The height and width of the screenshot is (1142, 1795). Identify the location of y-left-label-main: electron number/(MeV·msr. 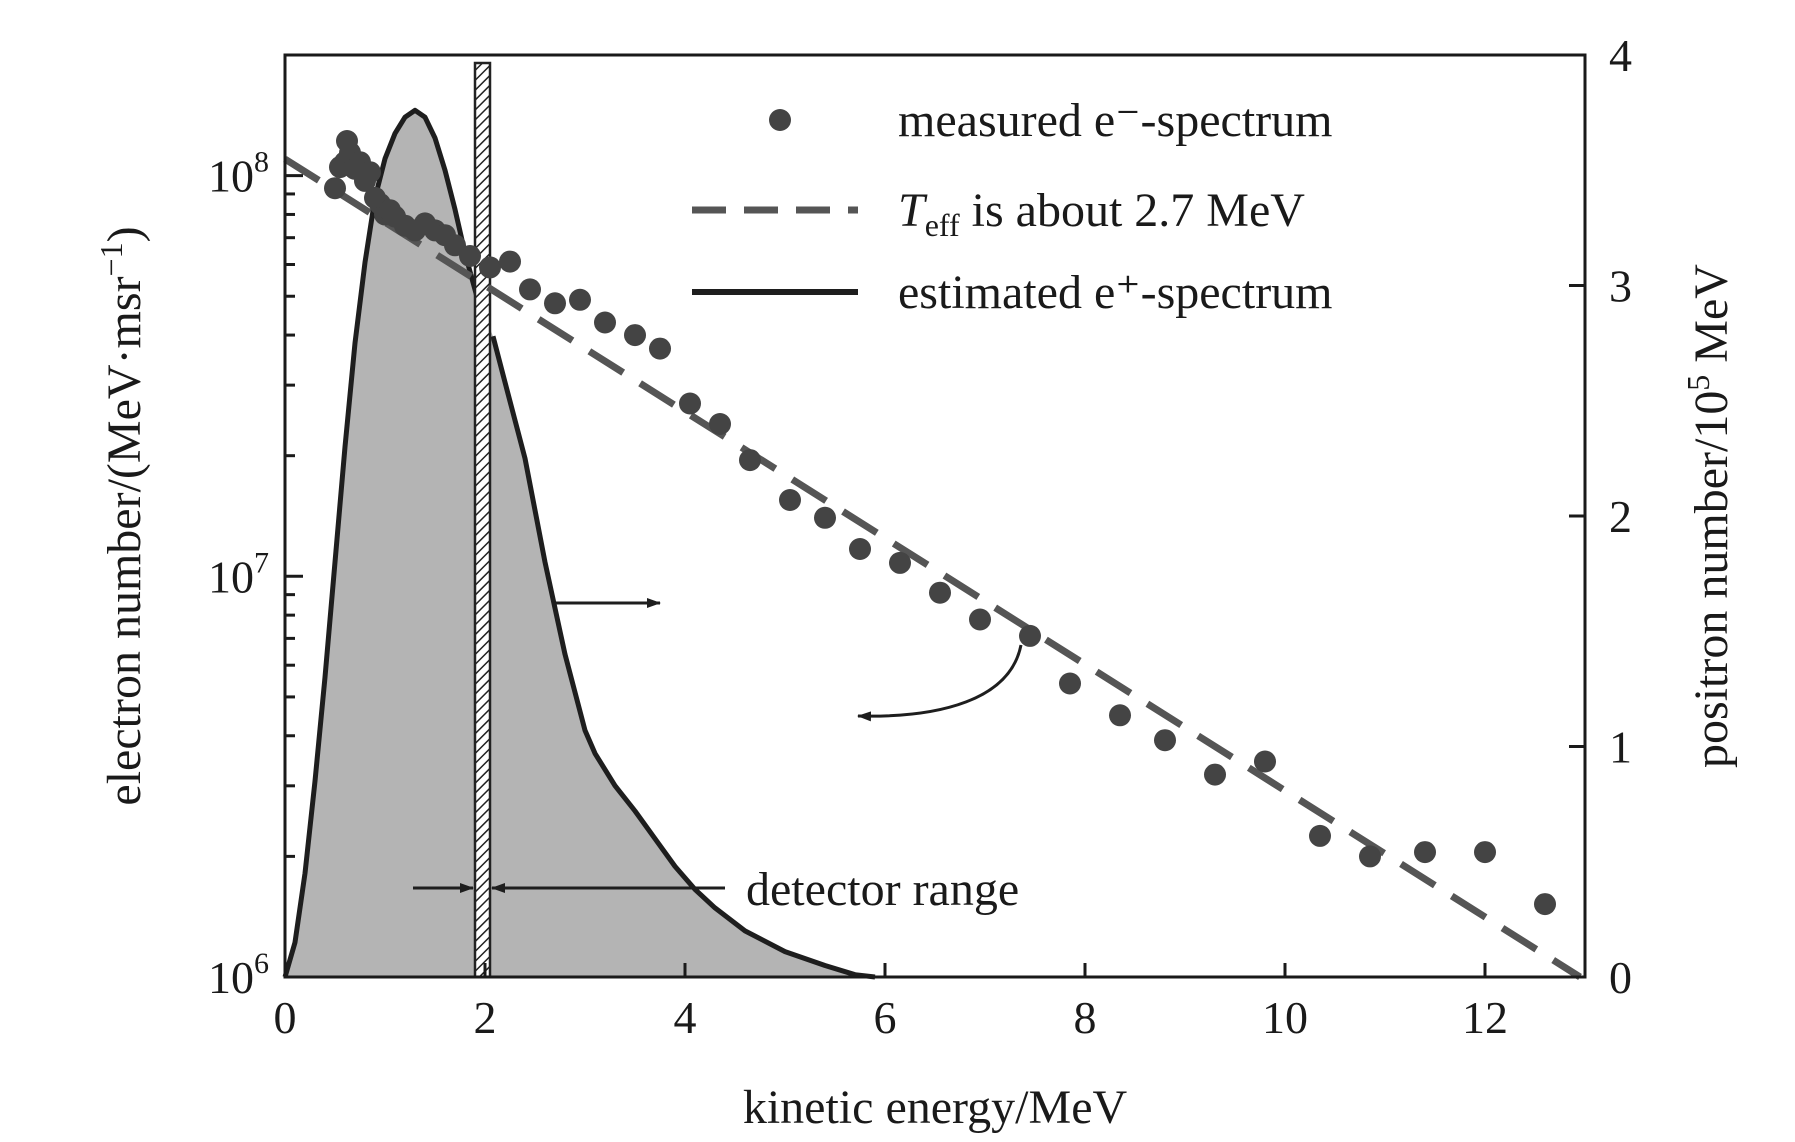
(124, 540).